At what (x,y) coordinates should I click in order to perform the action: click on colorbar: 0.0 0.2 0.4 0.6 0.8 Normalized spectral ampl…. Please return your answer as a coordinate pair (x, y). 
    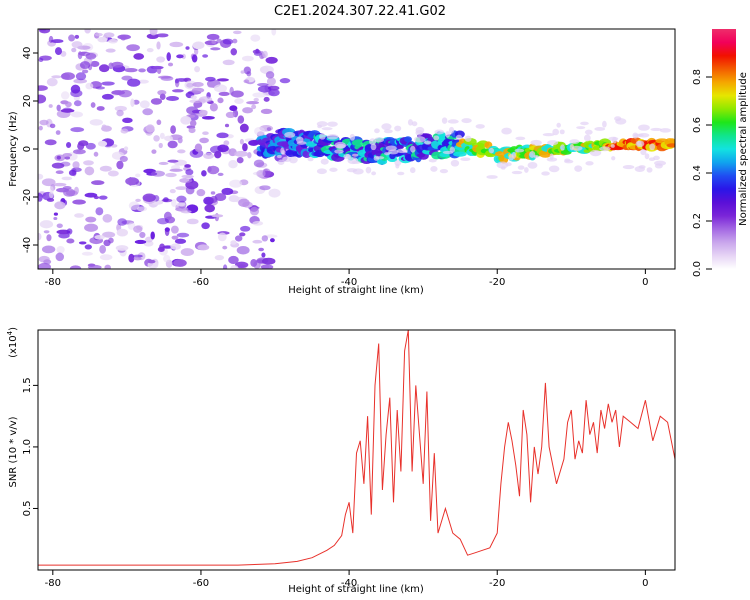
    Looking at the image, I should click on (720, 153).